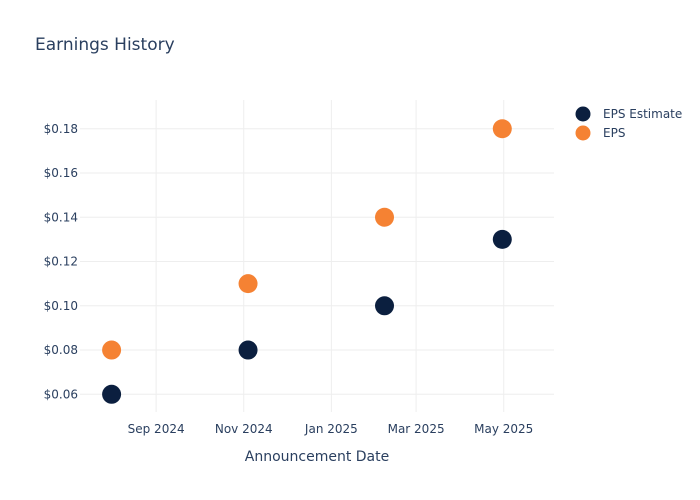 The height and width of the screenshot is (500, 700). What do you see at coordinates (61, 129) in the screenshot?
I see `y-tick-label: $0.18` at bounding box center [61, 129].